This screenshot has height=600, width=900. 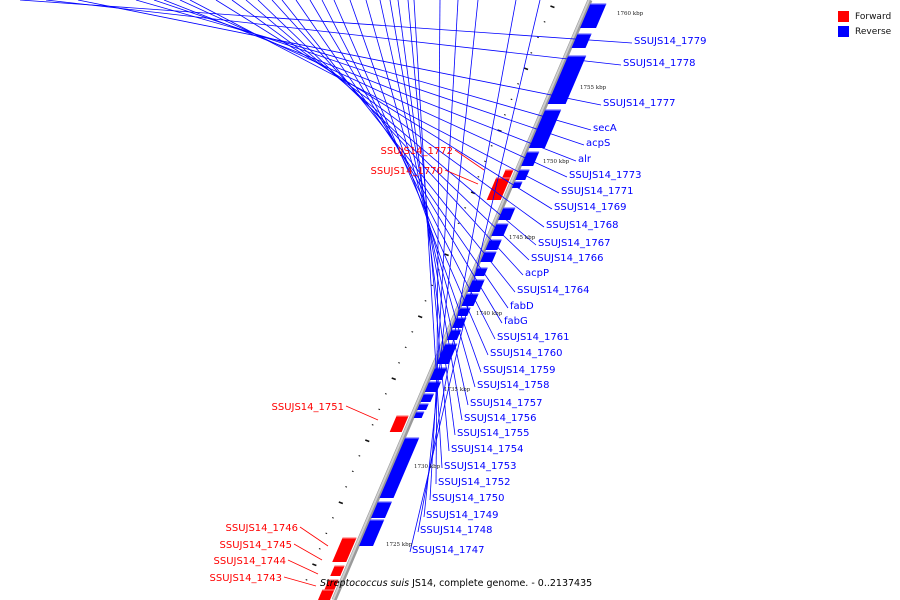 What do you see at coordinates (639, 103) in the screenshot?
I see `label-ssujs14-1777: SSUJS14_1777` at bounding box center [639, 103].